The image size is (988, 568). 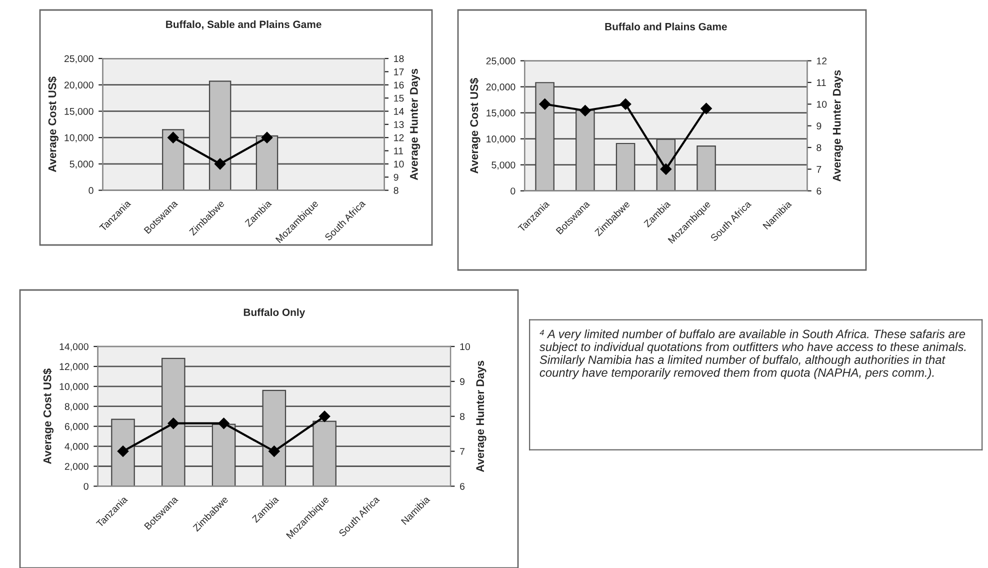 I want to click on y-tick-label: 4,000, so click(x=76, y=447).